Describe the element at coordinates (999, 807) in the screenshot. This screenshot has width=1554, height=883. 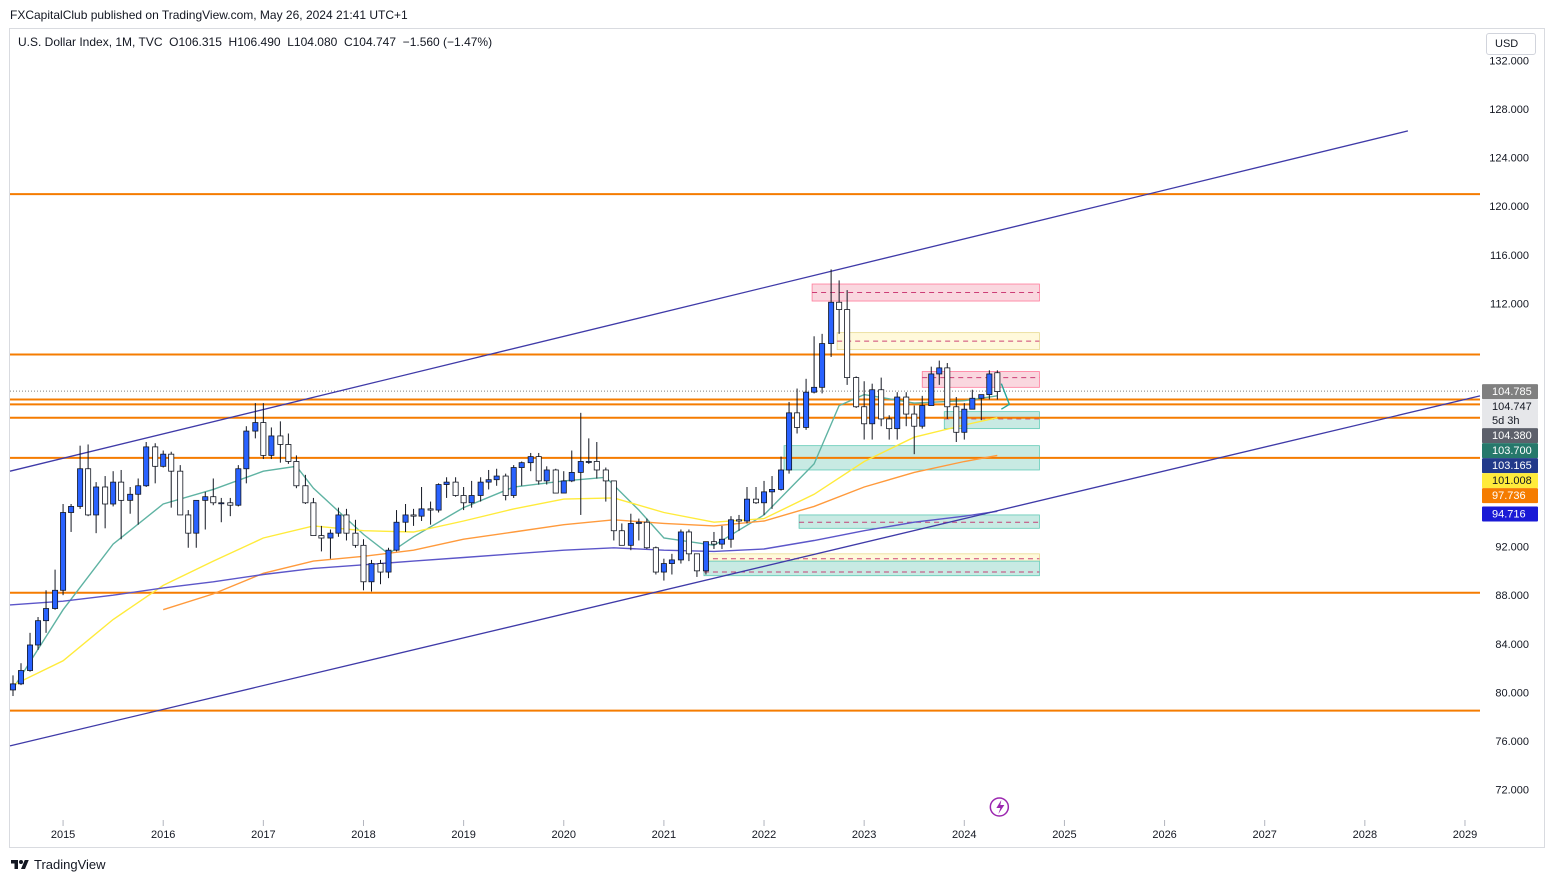
I see `lightning-event-icon` at that location.